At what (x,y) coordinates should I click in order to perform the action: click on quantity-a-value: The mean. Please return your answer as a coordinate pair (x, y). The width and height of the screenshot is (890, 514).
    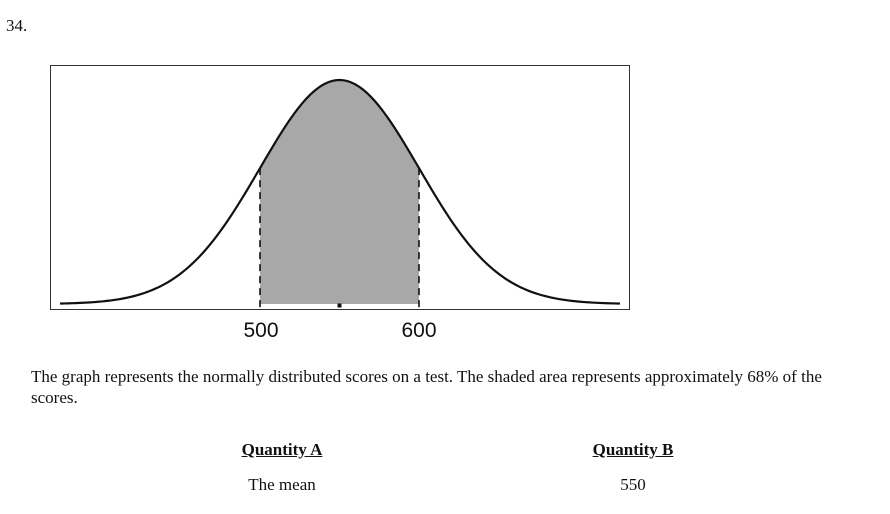
    Looking at the image, I should click on (282, 484).